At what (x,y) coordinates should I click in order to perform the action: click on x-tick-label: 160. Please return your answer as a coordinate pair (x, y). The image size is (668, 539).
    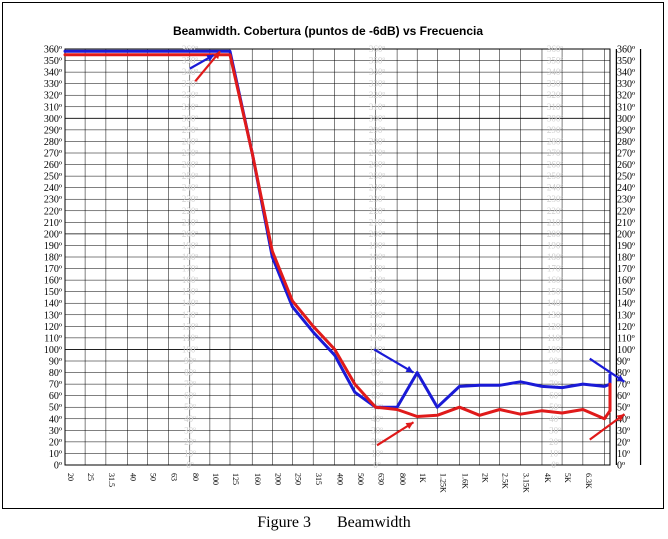
    Looking at the image, I should click on (257, 479).